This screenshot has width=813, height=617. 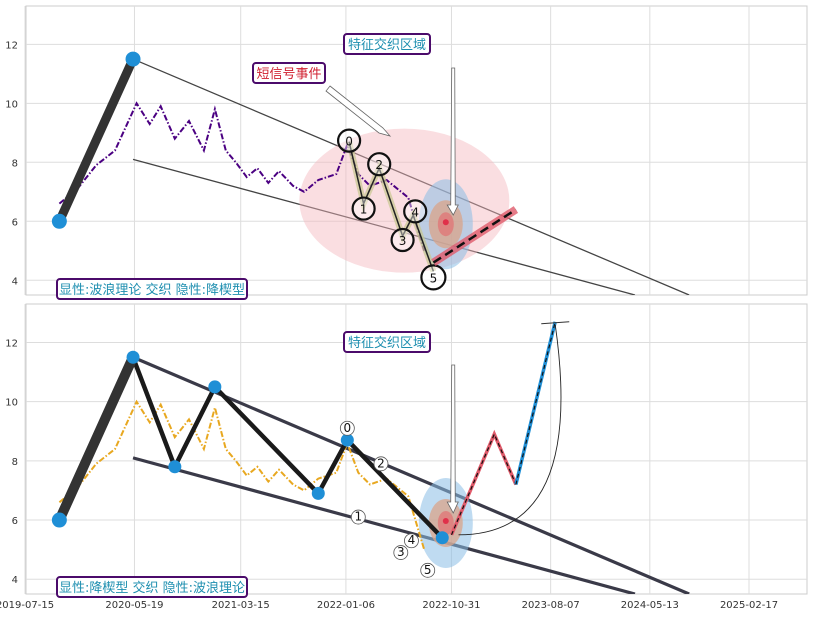 What do you see at coordinates (358, 111) in the screenshot?
I see `short-signal-arrow` at bounding box center [358, 111].